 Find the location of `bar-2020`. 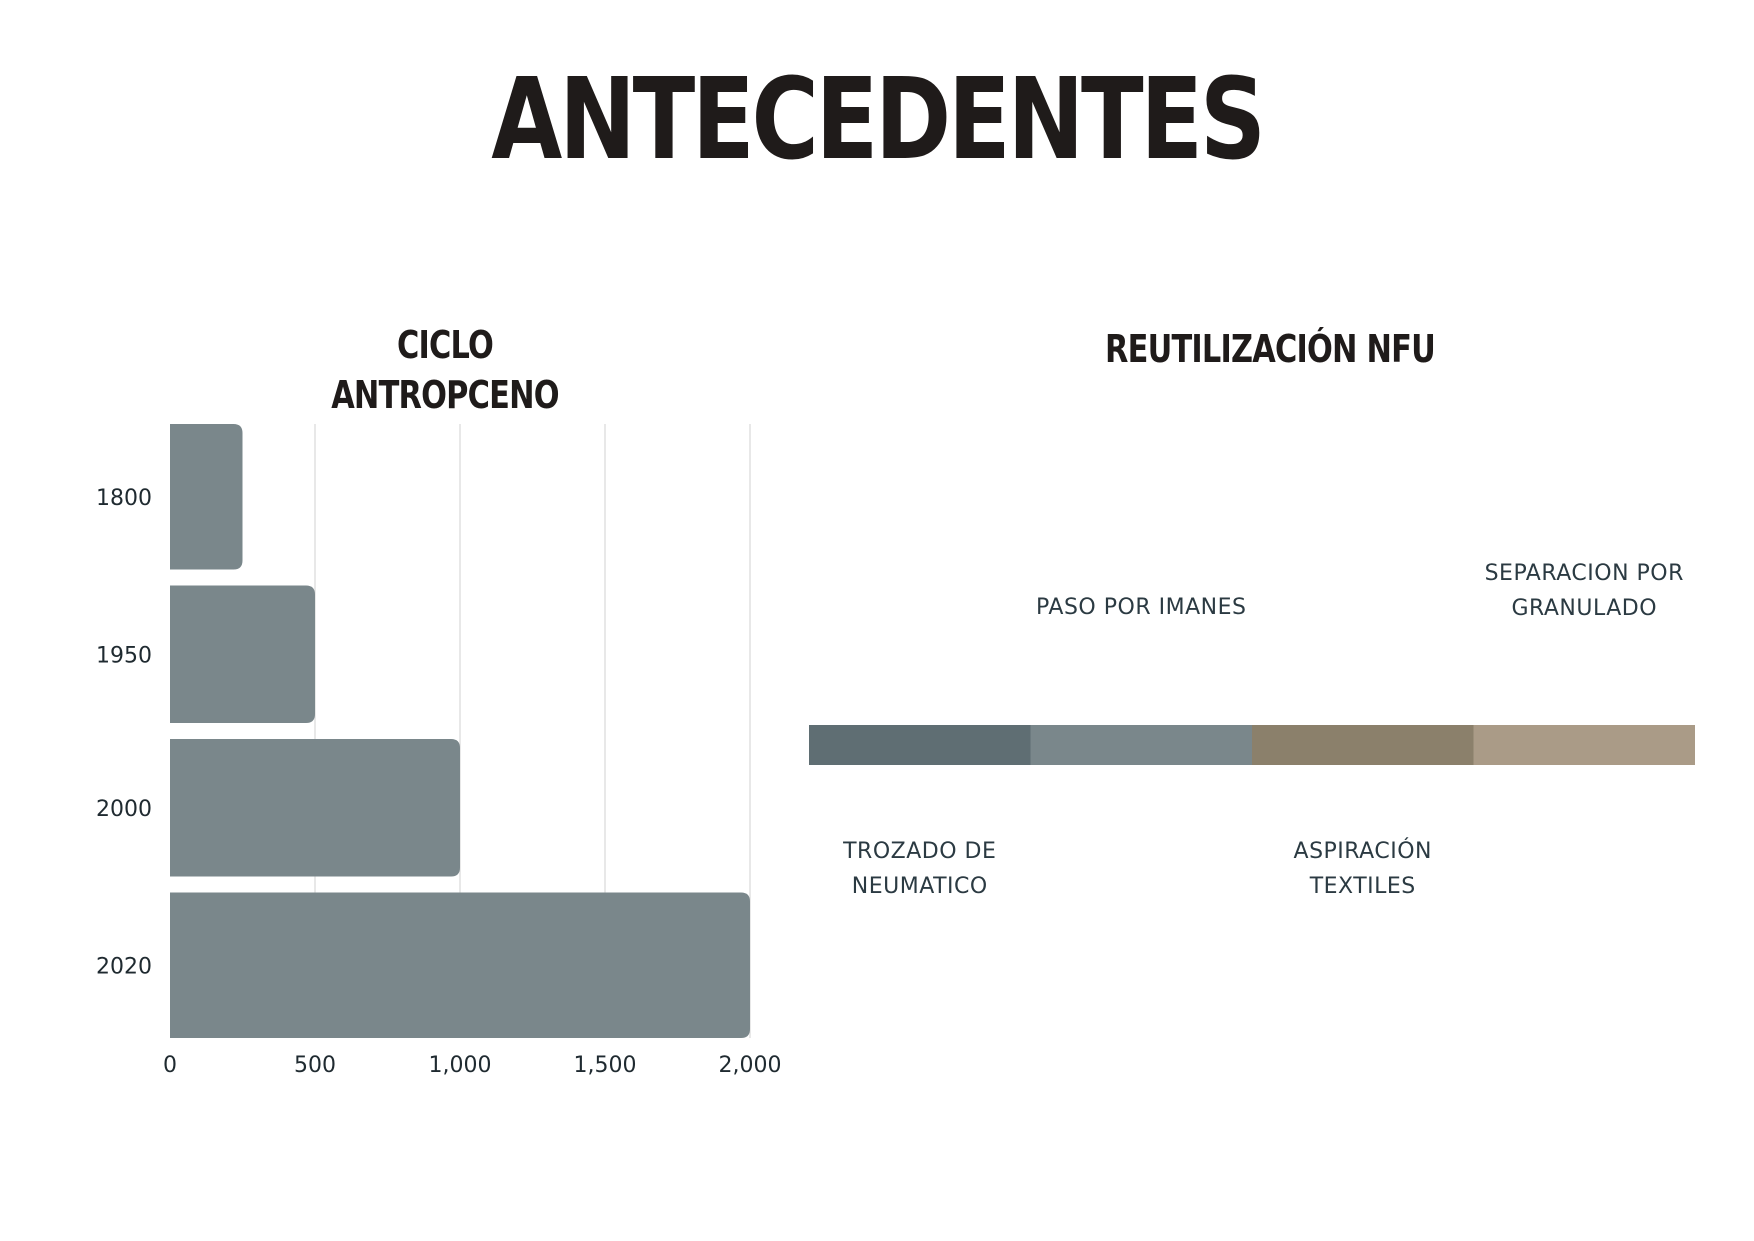

bar-2020 is located at coordinates (460, 965).